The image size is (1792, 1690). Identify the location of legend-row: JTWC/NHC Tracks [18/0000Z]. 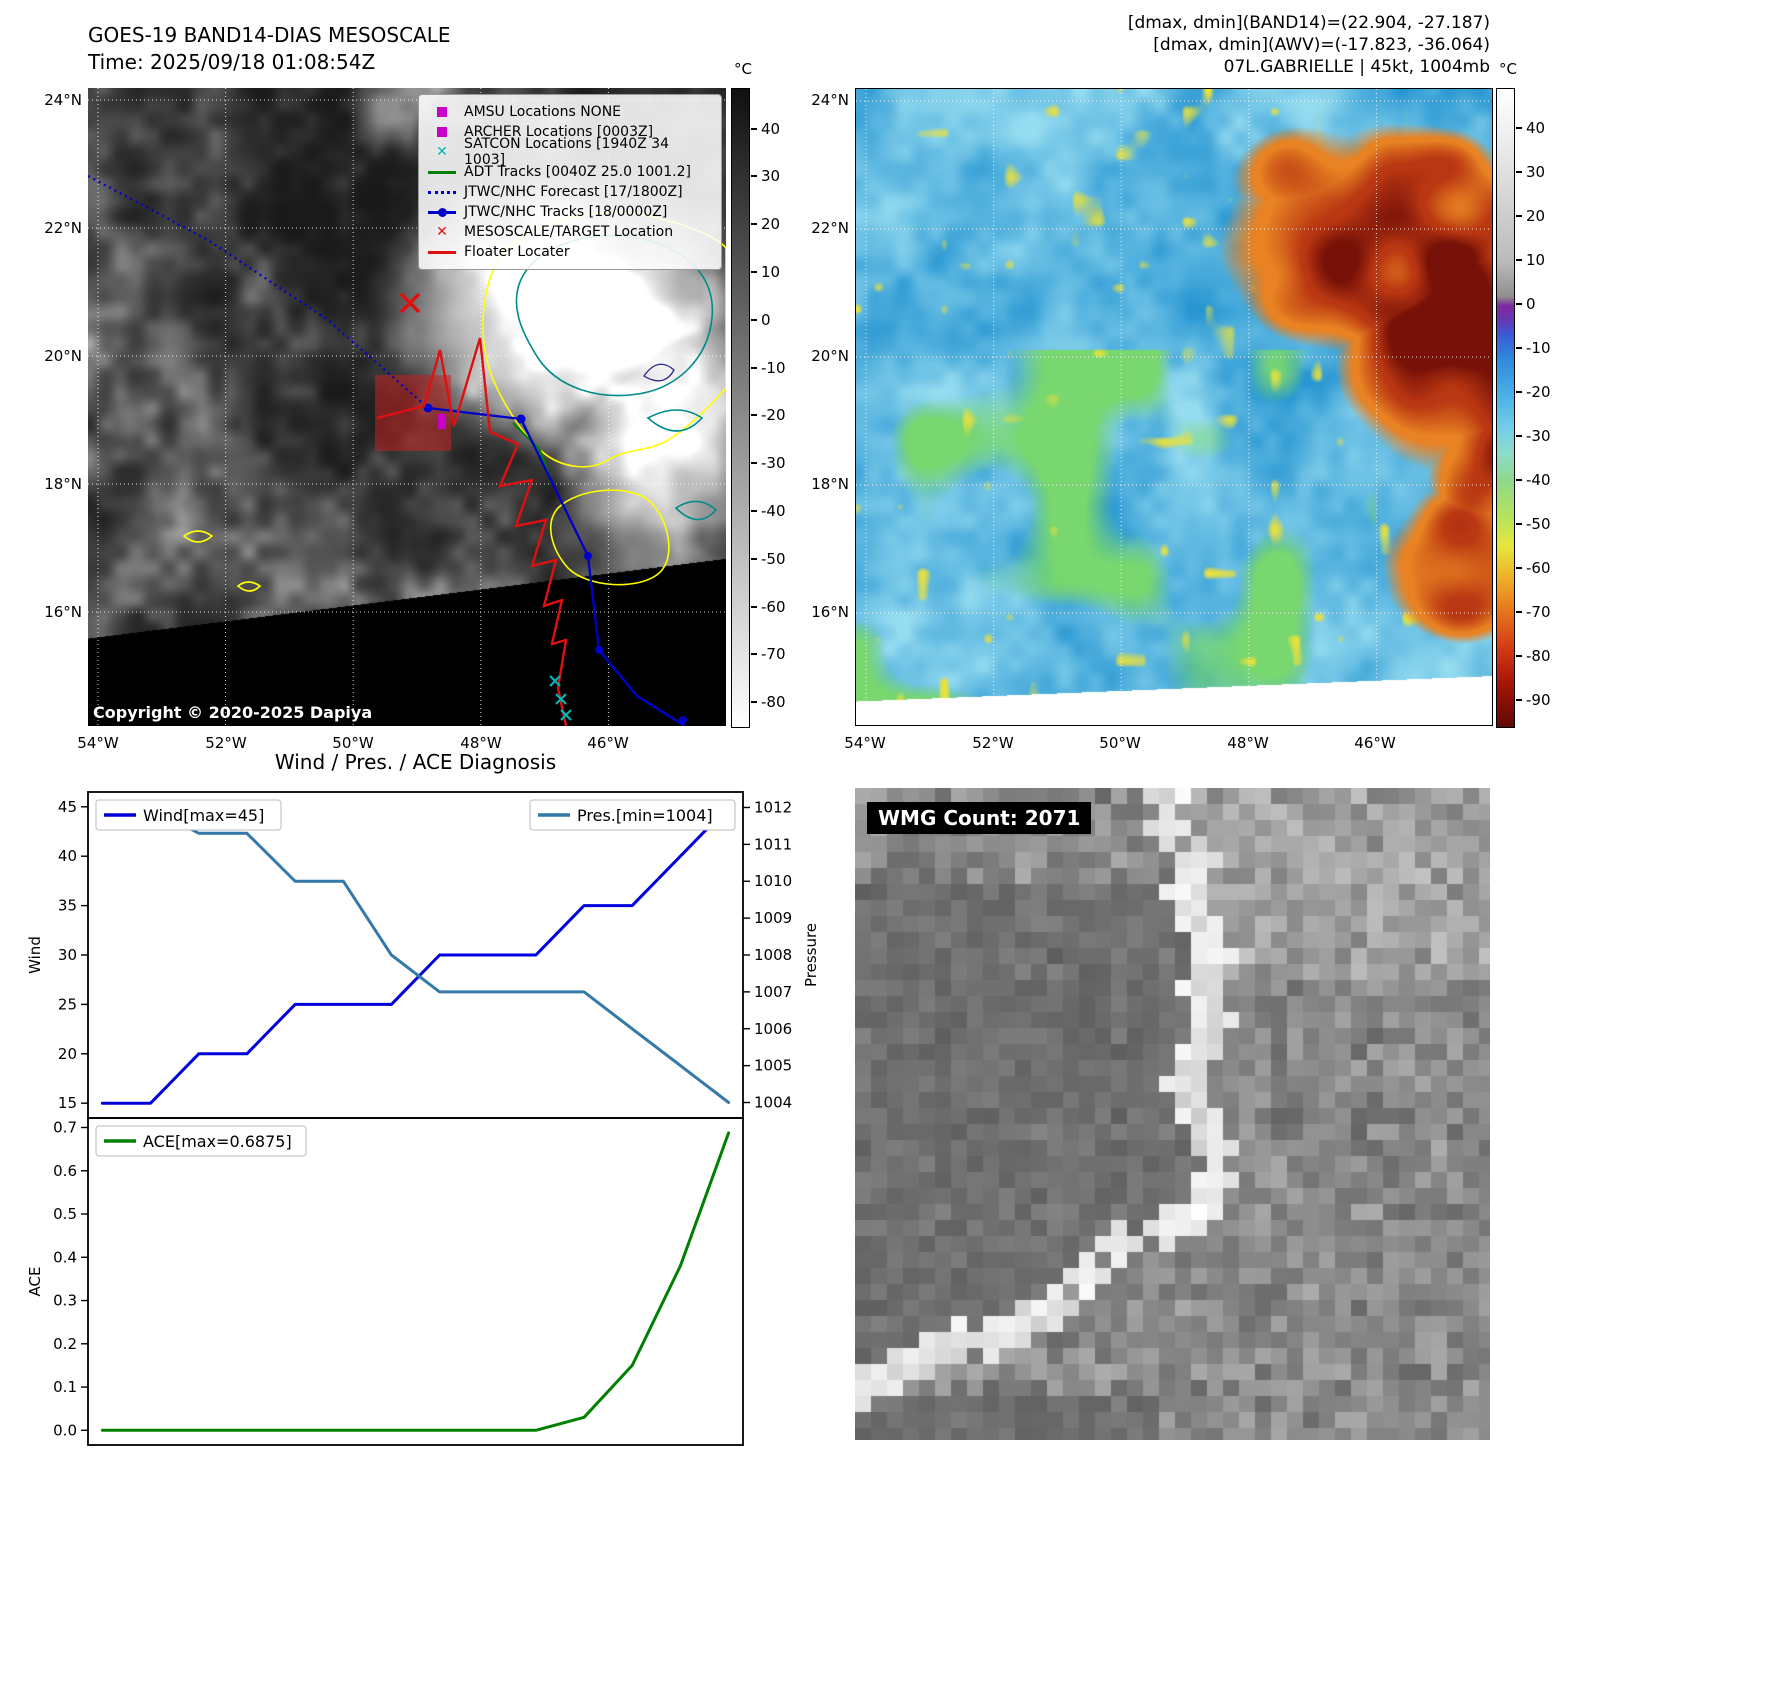
(570, 212).